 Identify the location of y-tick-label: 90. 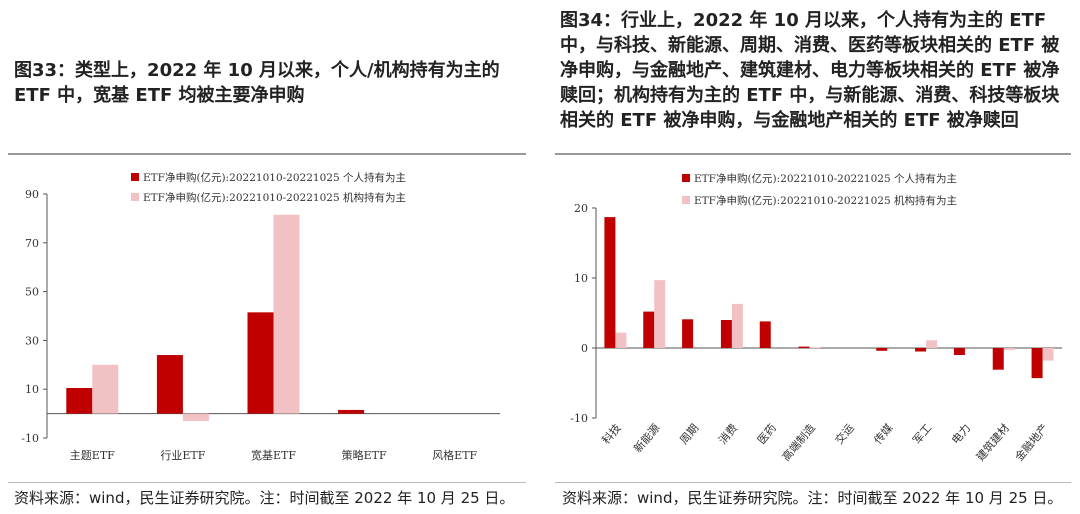
(32, 194).